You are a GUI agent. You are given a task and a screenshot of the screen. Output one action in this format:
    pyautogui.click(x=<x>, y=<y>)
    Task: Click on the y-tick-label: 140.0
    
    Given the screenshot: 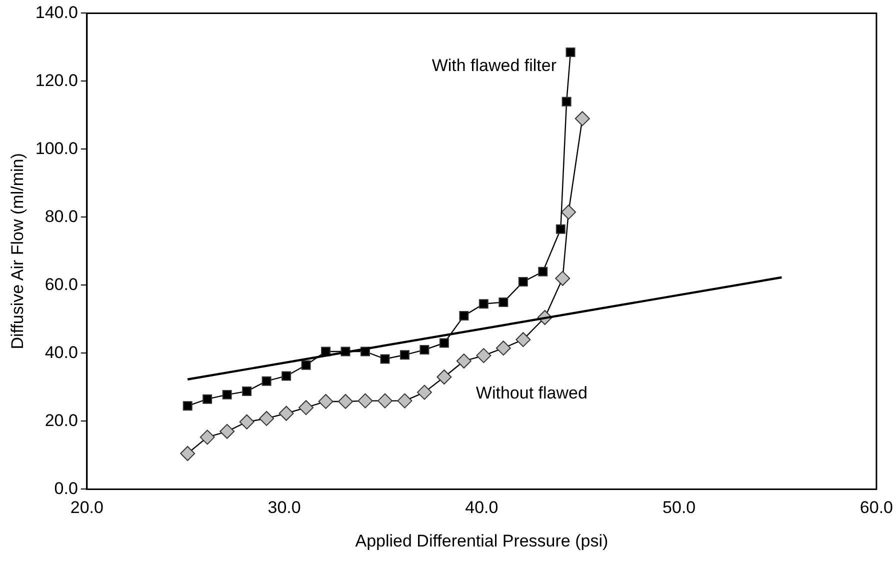 What is the action you would take?
    pyautogui.click(x=56, y=12)
    